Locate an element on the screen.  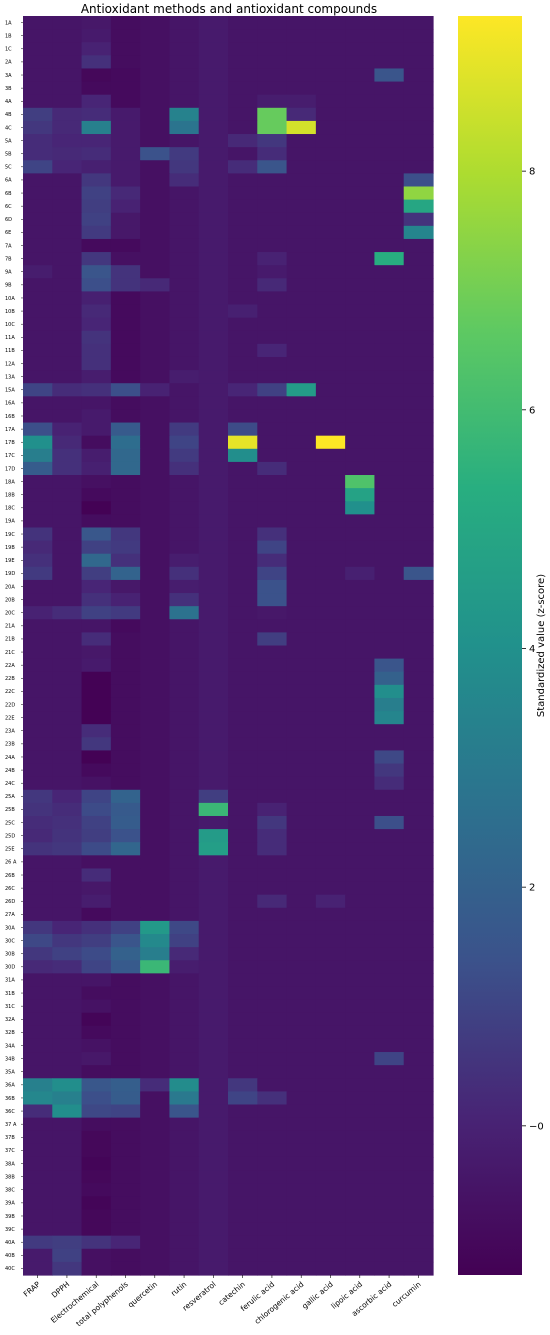
column-tick-label: FRAP is located at coordinates (32, 1288).